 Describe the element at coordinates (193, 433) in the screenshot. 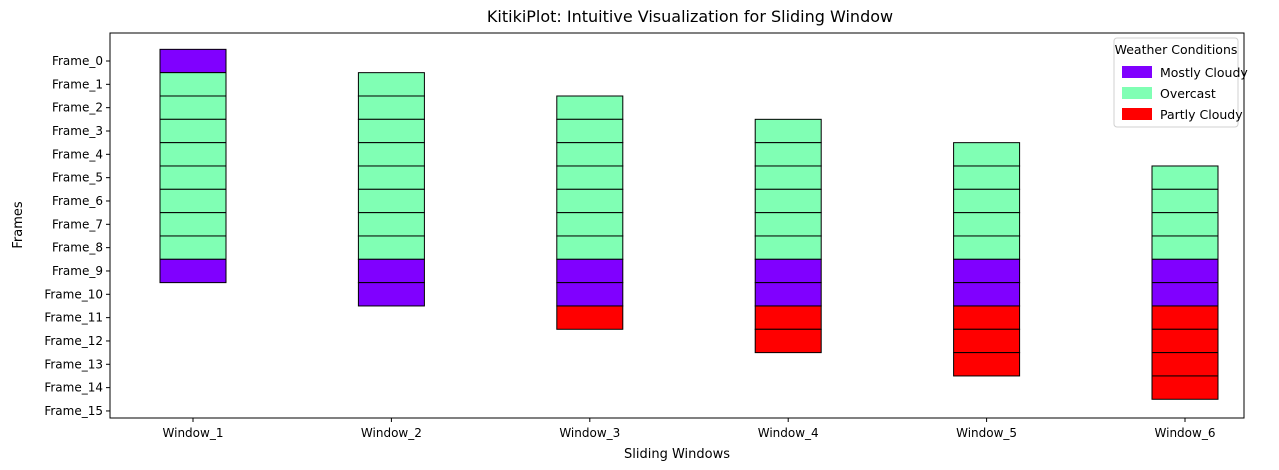

I see `x-tick-label: Window_1` at that location.